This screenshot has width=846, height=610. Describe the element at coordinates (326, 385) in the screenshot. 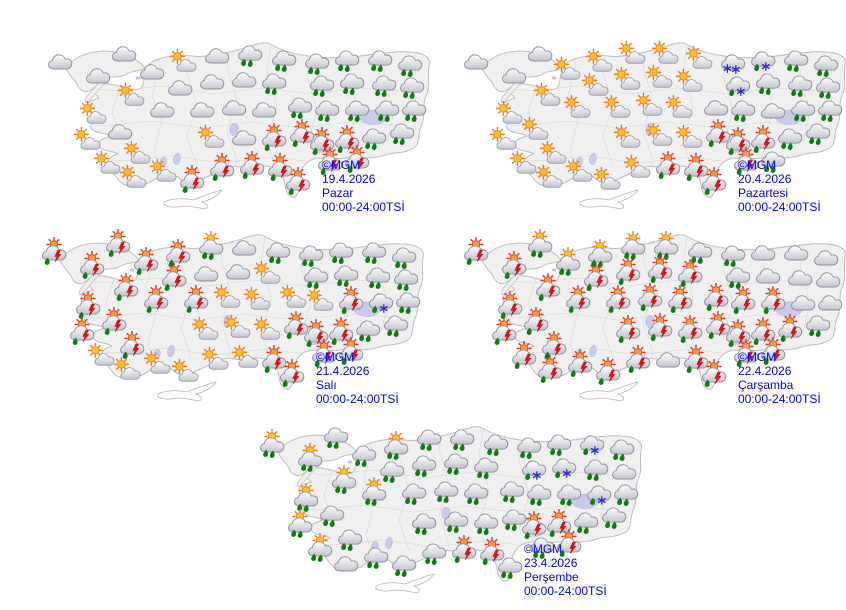

I see `map-day: Salı` at that location.